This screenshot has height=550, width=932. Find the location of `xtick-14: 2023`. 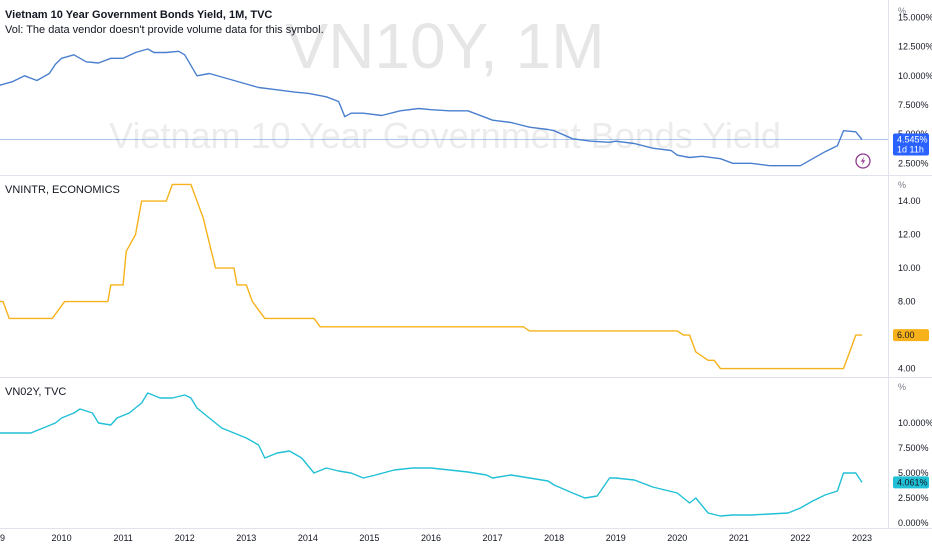

xtick-14: 2023 is located at coordinates (862, 538).